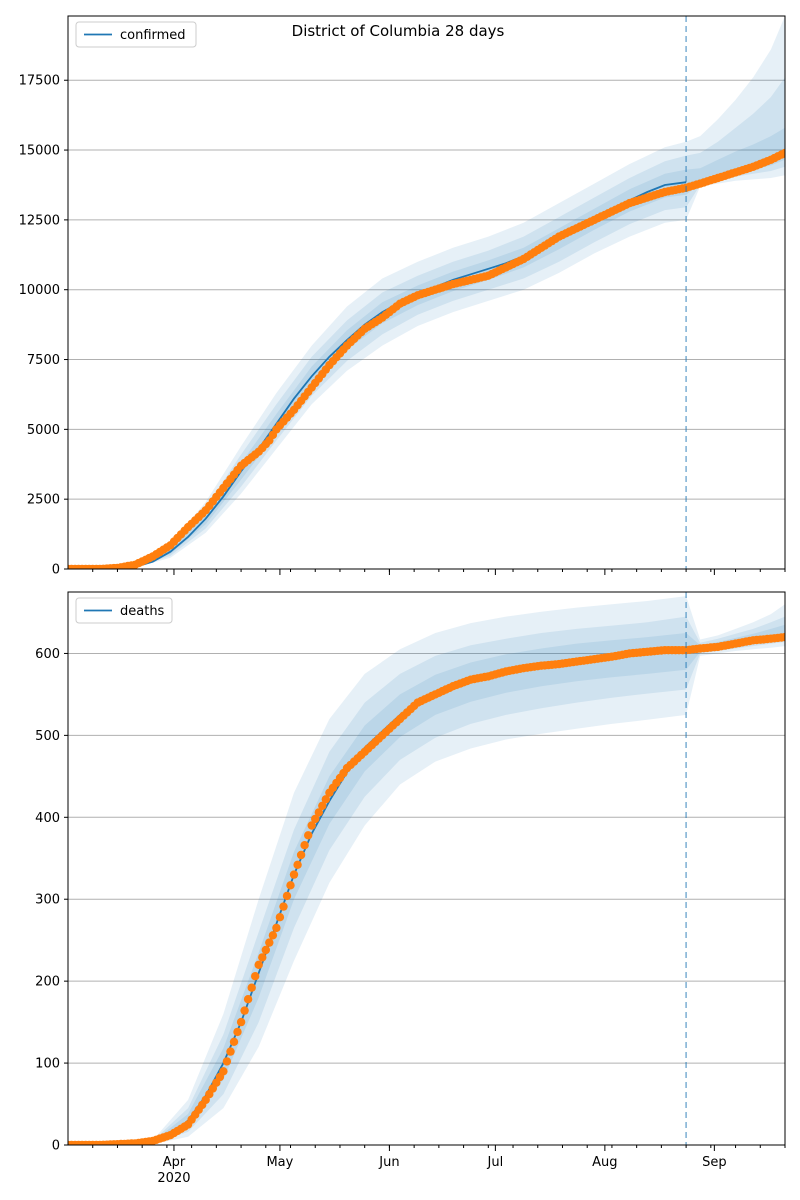 The width and height of the screenshot is (800, 1200). I want to click on x-year-label: 2020, so click(173, 1178).